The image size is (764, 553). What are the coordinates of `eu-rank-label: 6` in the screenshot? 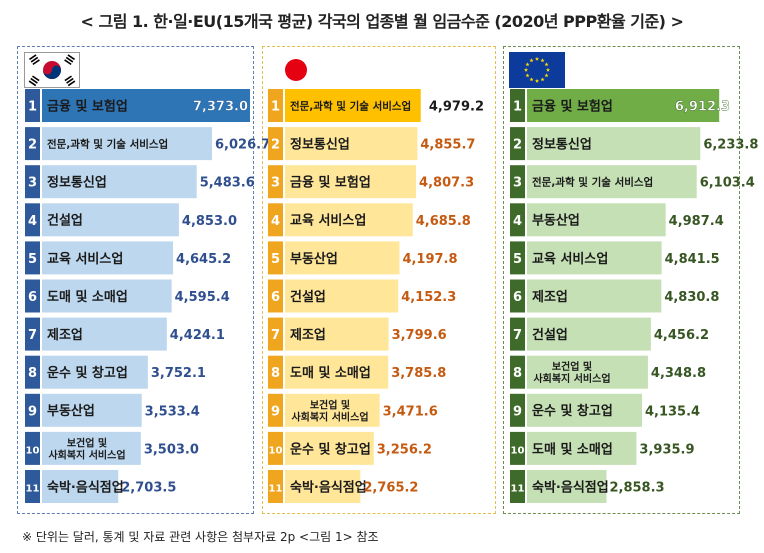 It's located at (517, 297).